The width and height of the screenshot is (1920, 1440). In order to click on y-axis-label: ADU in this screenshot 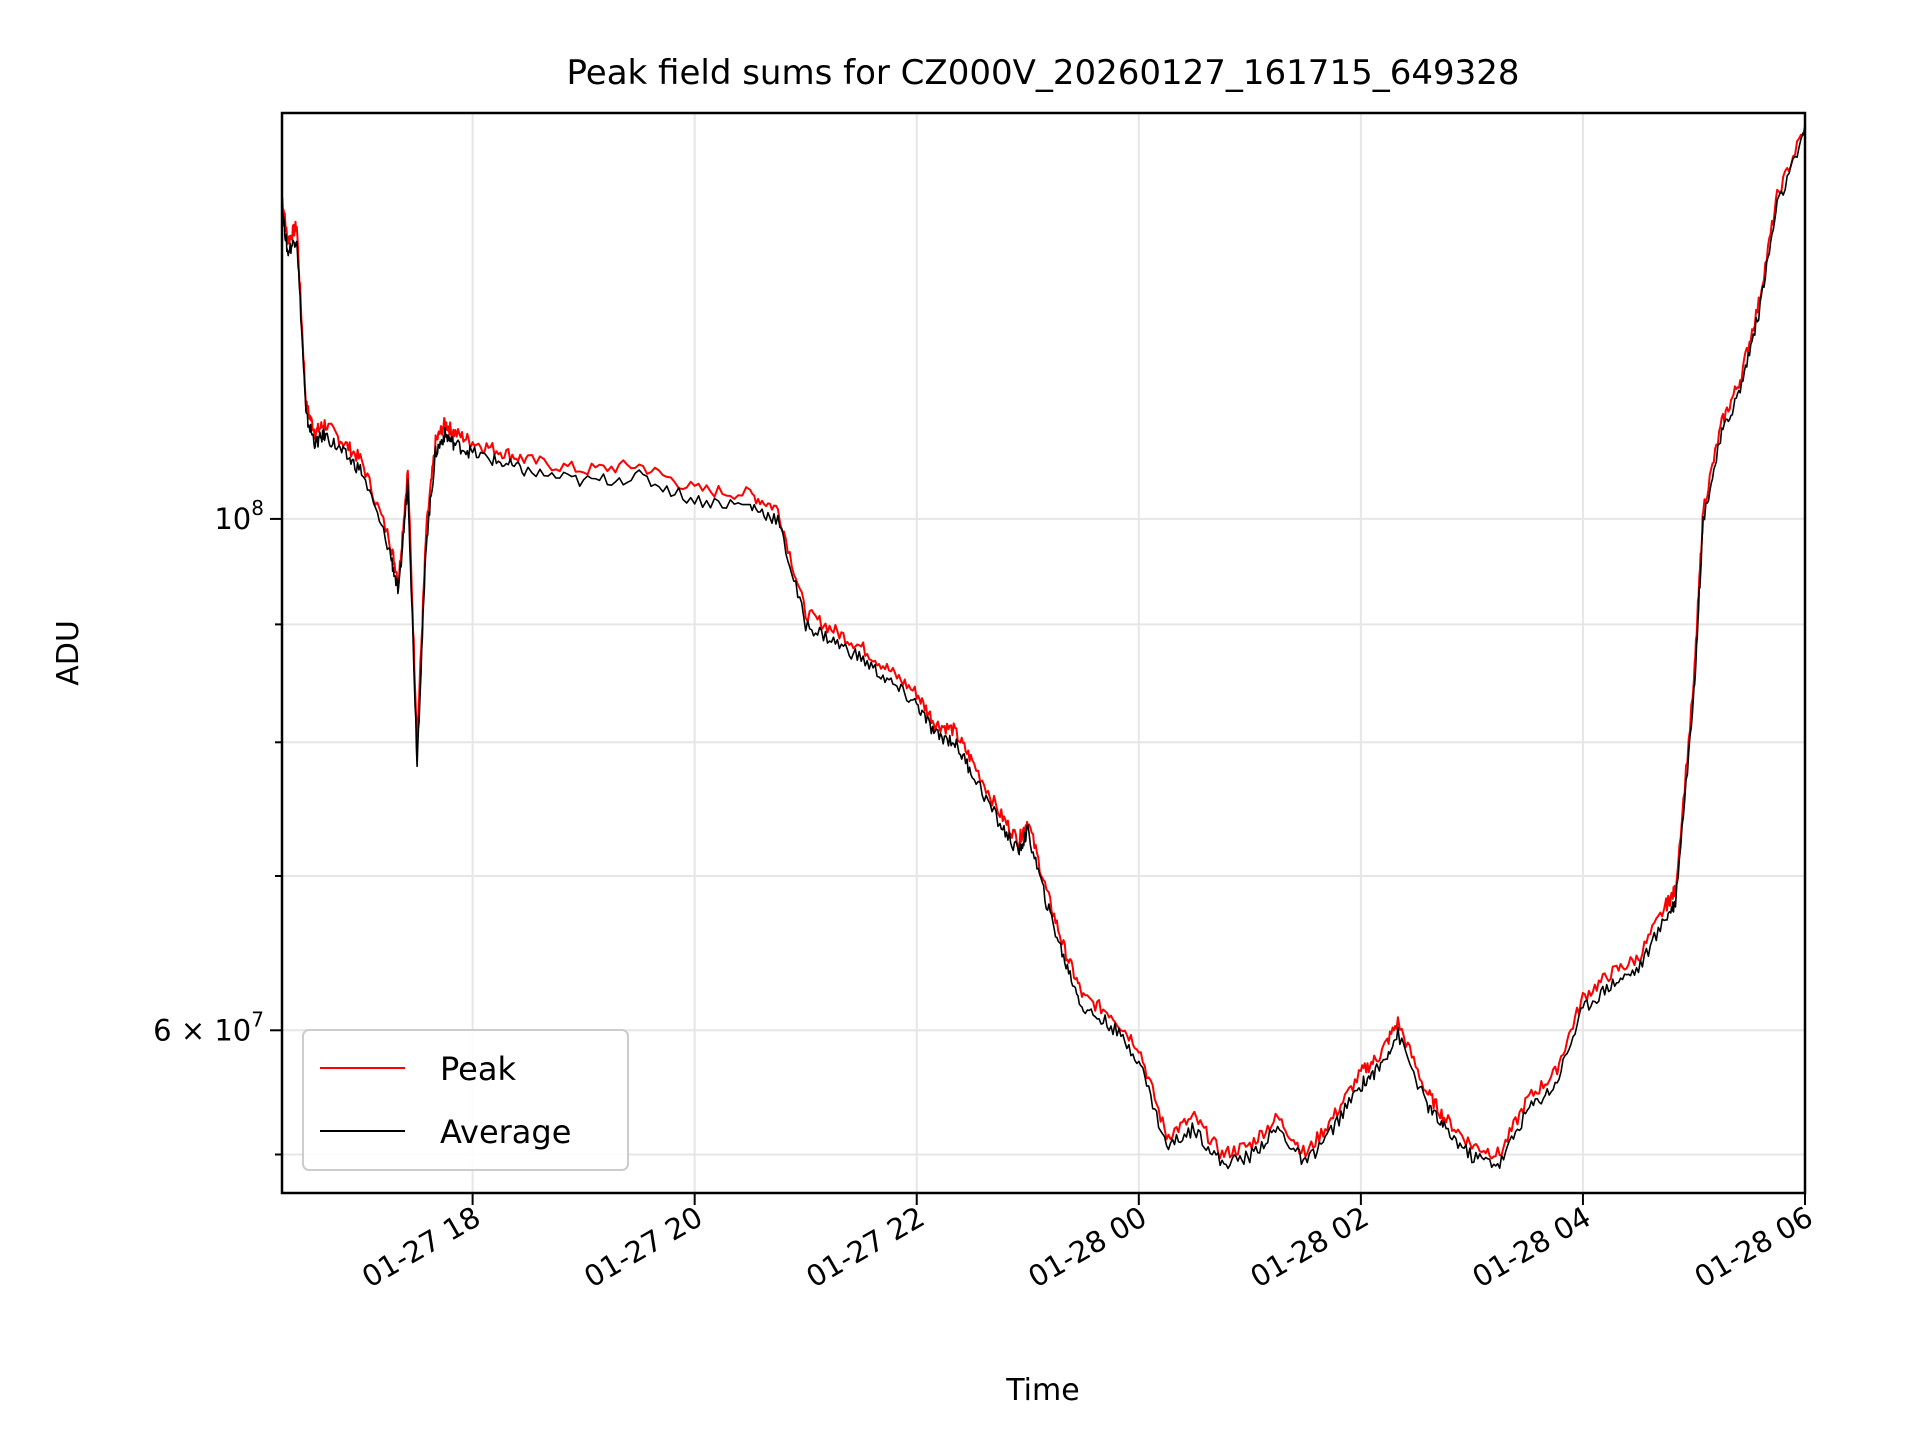, I will do `click(68, 653)`.